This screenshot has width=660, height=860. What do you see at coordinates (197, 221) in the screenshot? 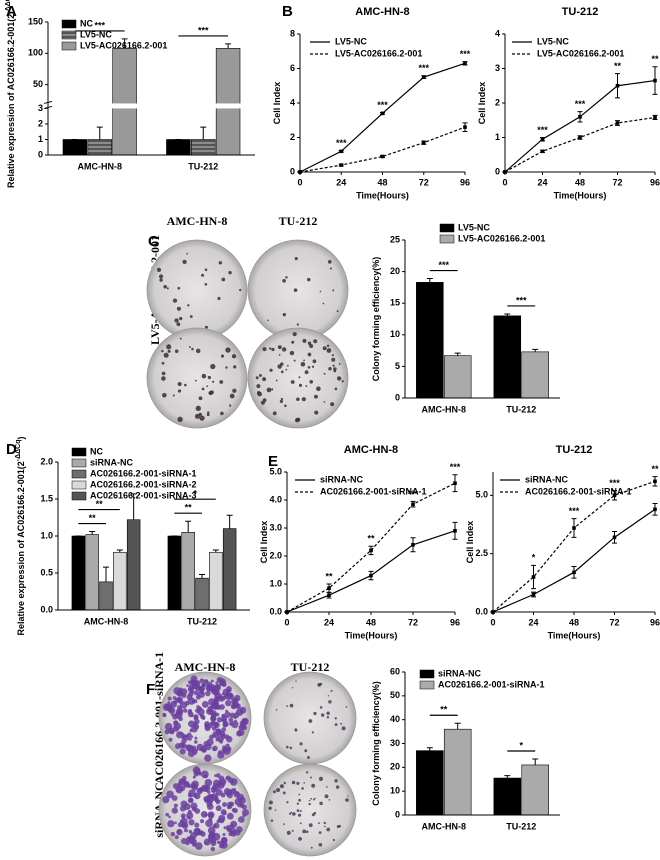
I see `photo-column-label: AMC-HN-8` at bounding box center [197, 221].